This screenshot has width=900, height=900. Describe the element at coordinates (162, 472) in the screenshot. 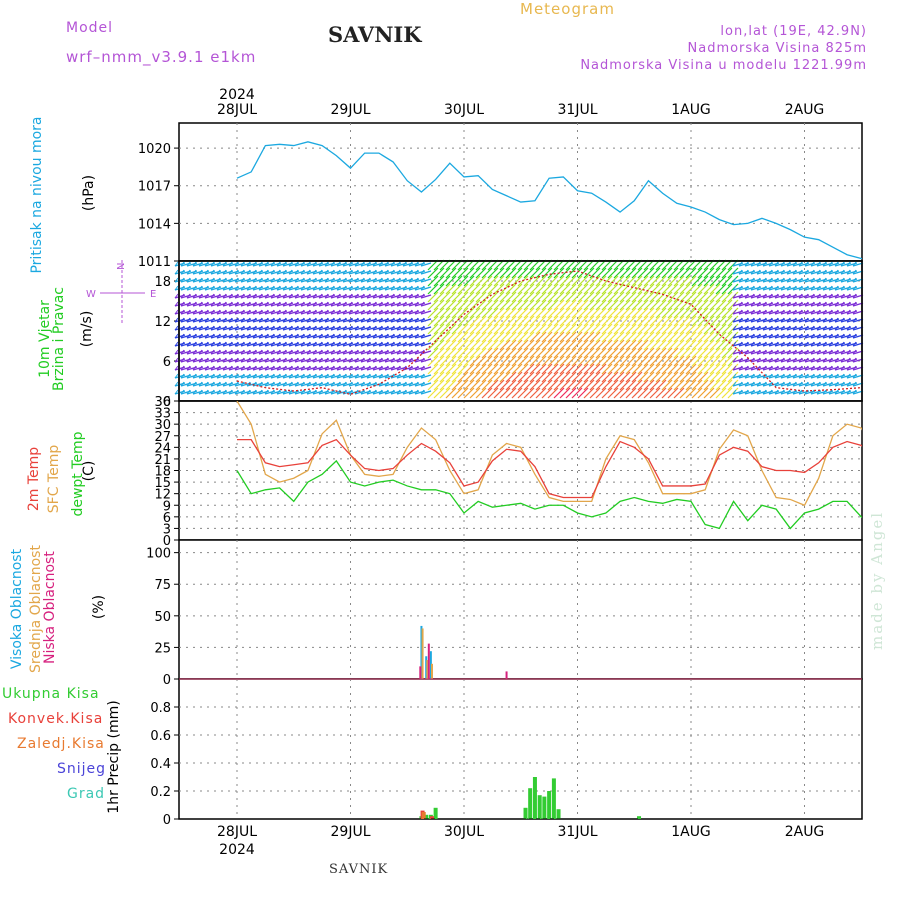

I see `ytick-label: 18` at that location.